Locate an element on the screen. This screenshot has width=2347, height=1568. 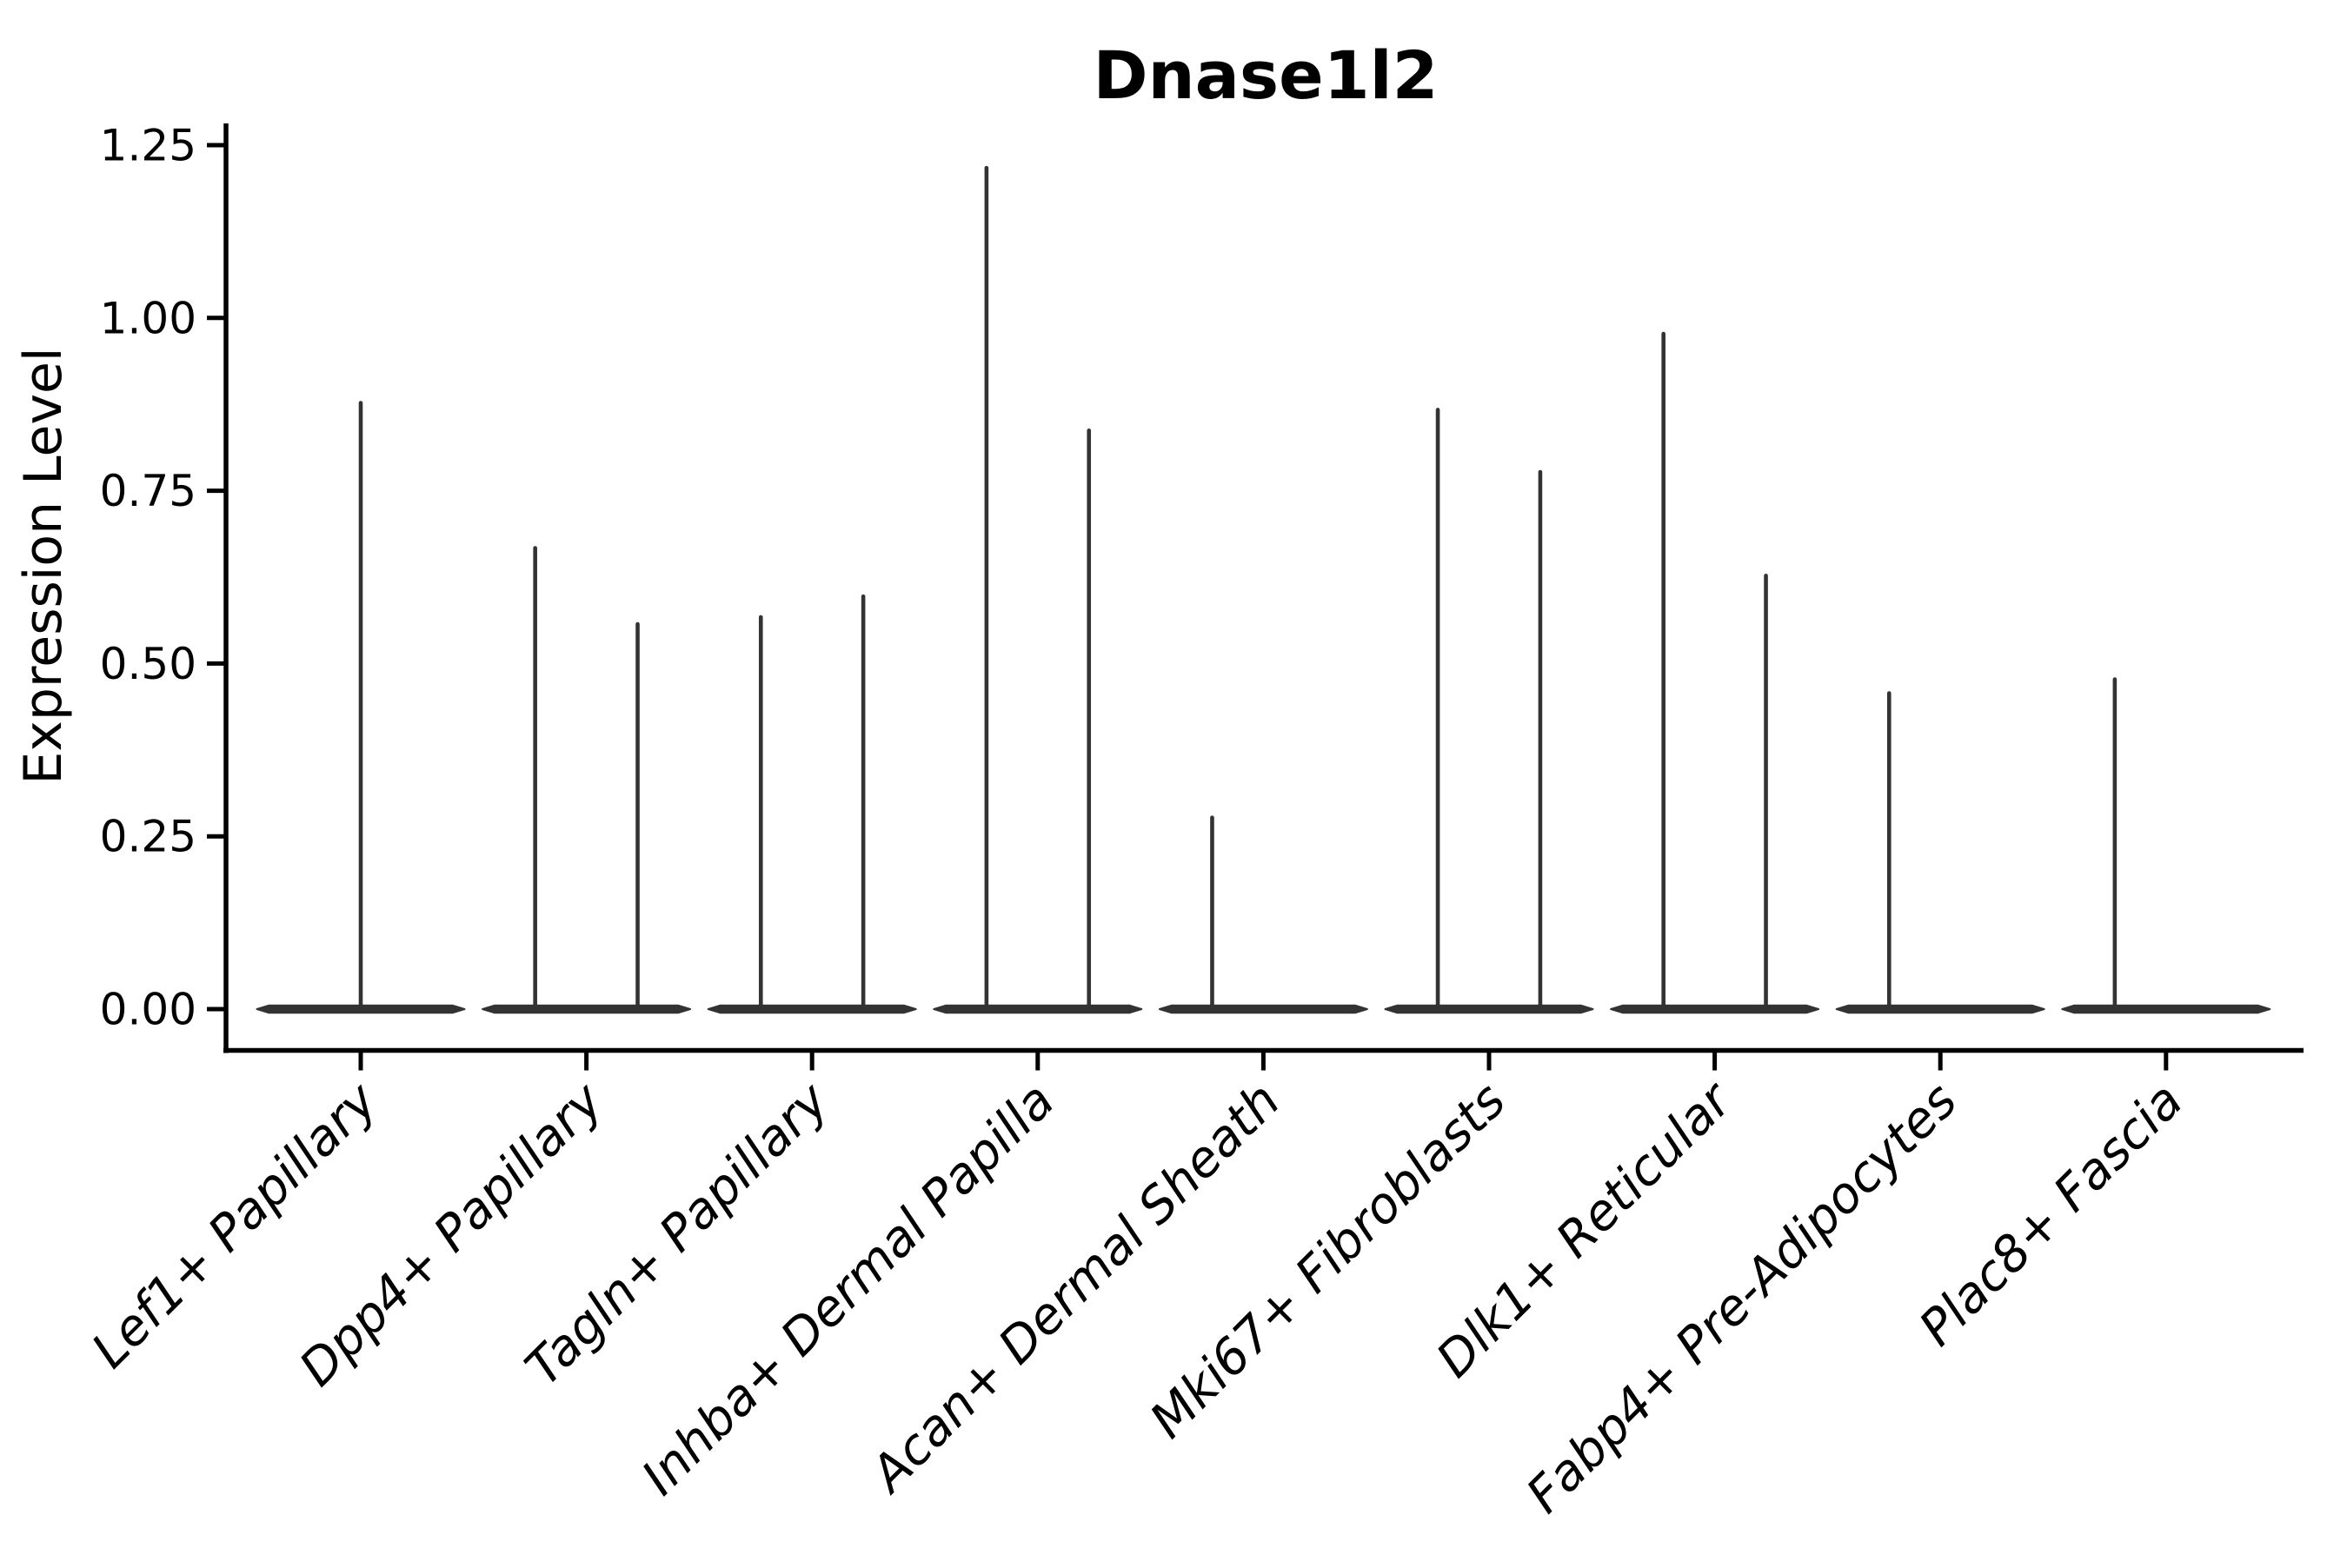
y-tick-label: 1.25 is located at coordinates (148, 146).